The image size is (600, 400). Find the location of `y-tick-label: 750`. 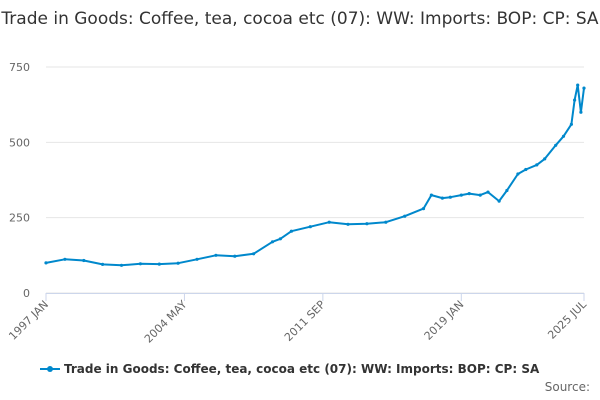

y-tick-label: 750 is located at coordinates (19, 67).